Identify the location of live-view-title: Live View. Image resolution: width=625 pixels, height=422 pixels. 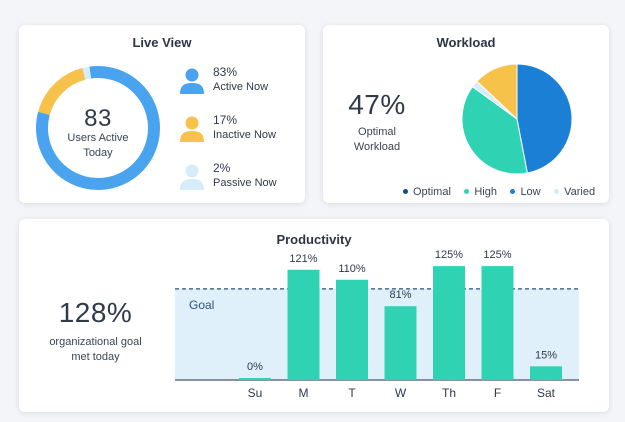
(162, 42).